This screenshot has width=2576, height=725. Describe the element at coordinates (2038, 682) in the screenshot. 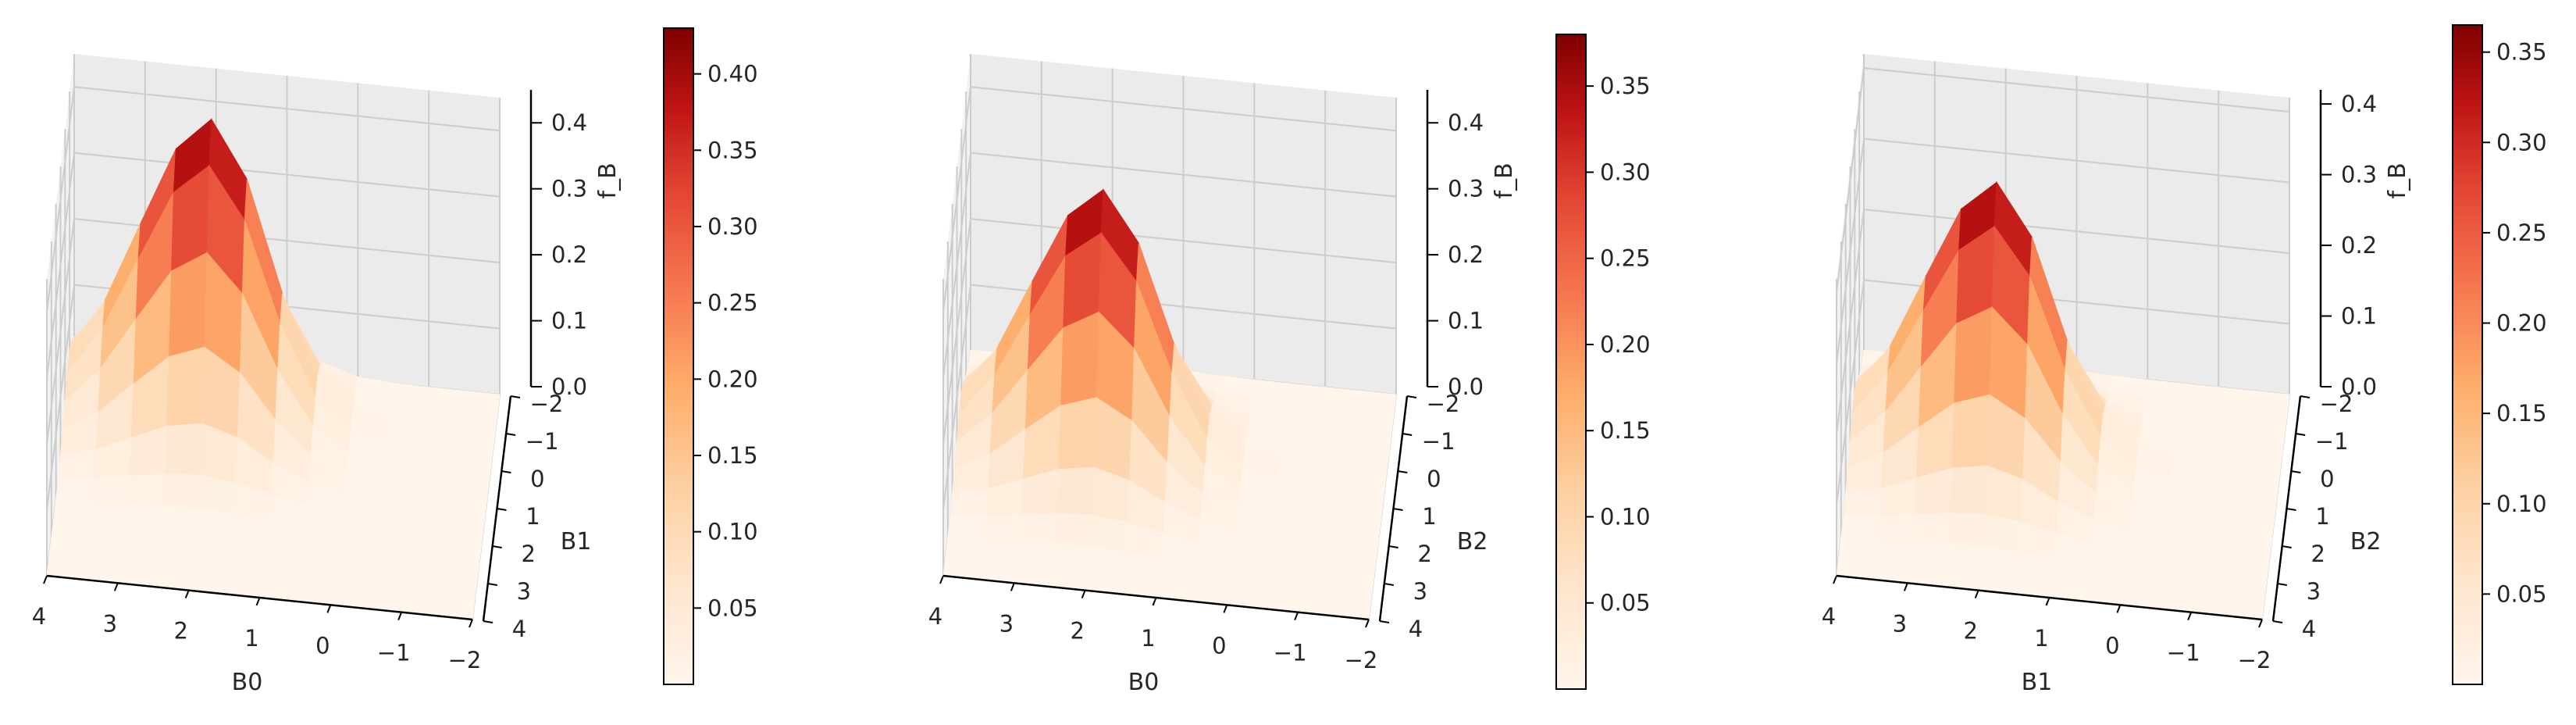

I see `x-axis-label: B1` at that location.